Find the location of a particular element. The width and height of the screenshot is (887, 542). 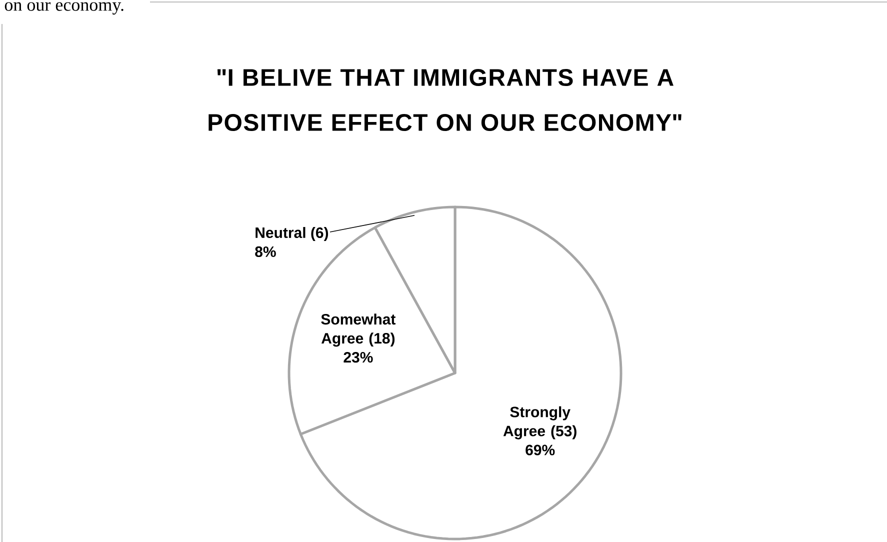

data-label: 69% is located at coordinates (540, 450).